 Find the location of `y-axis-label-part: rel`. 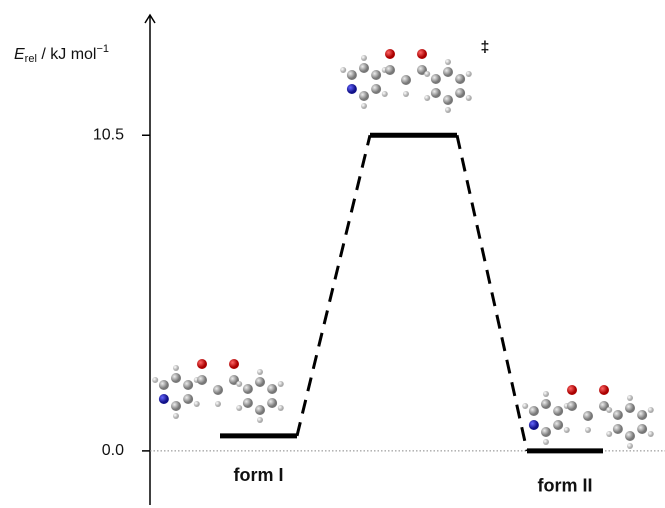

y-axis-label-part: rel is located at coordinates (31, 59).